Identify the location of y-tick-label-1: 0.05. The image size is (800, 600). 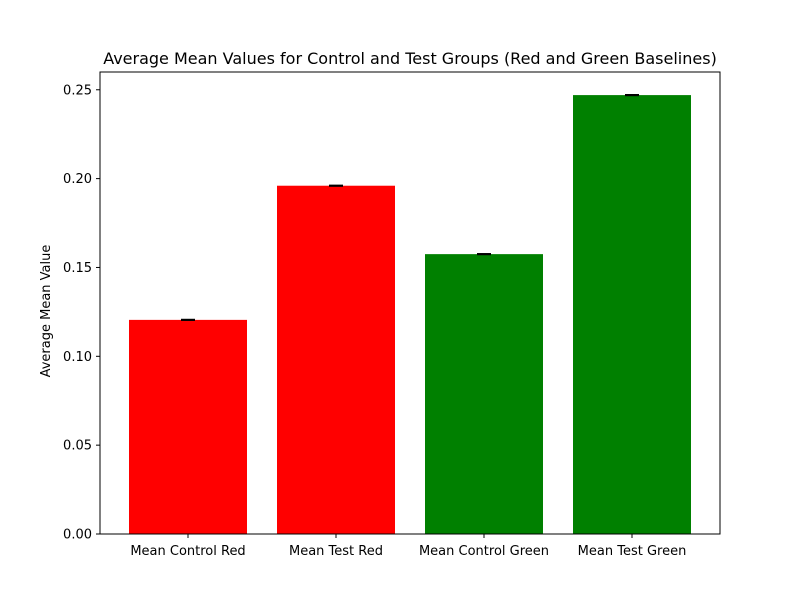
(77, 446).